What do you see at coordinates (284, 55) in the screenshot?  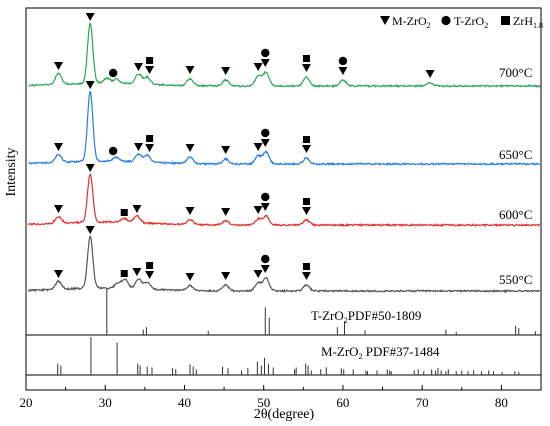 I see `series-line-700°C` at bounding box center [284, 55].